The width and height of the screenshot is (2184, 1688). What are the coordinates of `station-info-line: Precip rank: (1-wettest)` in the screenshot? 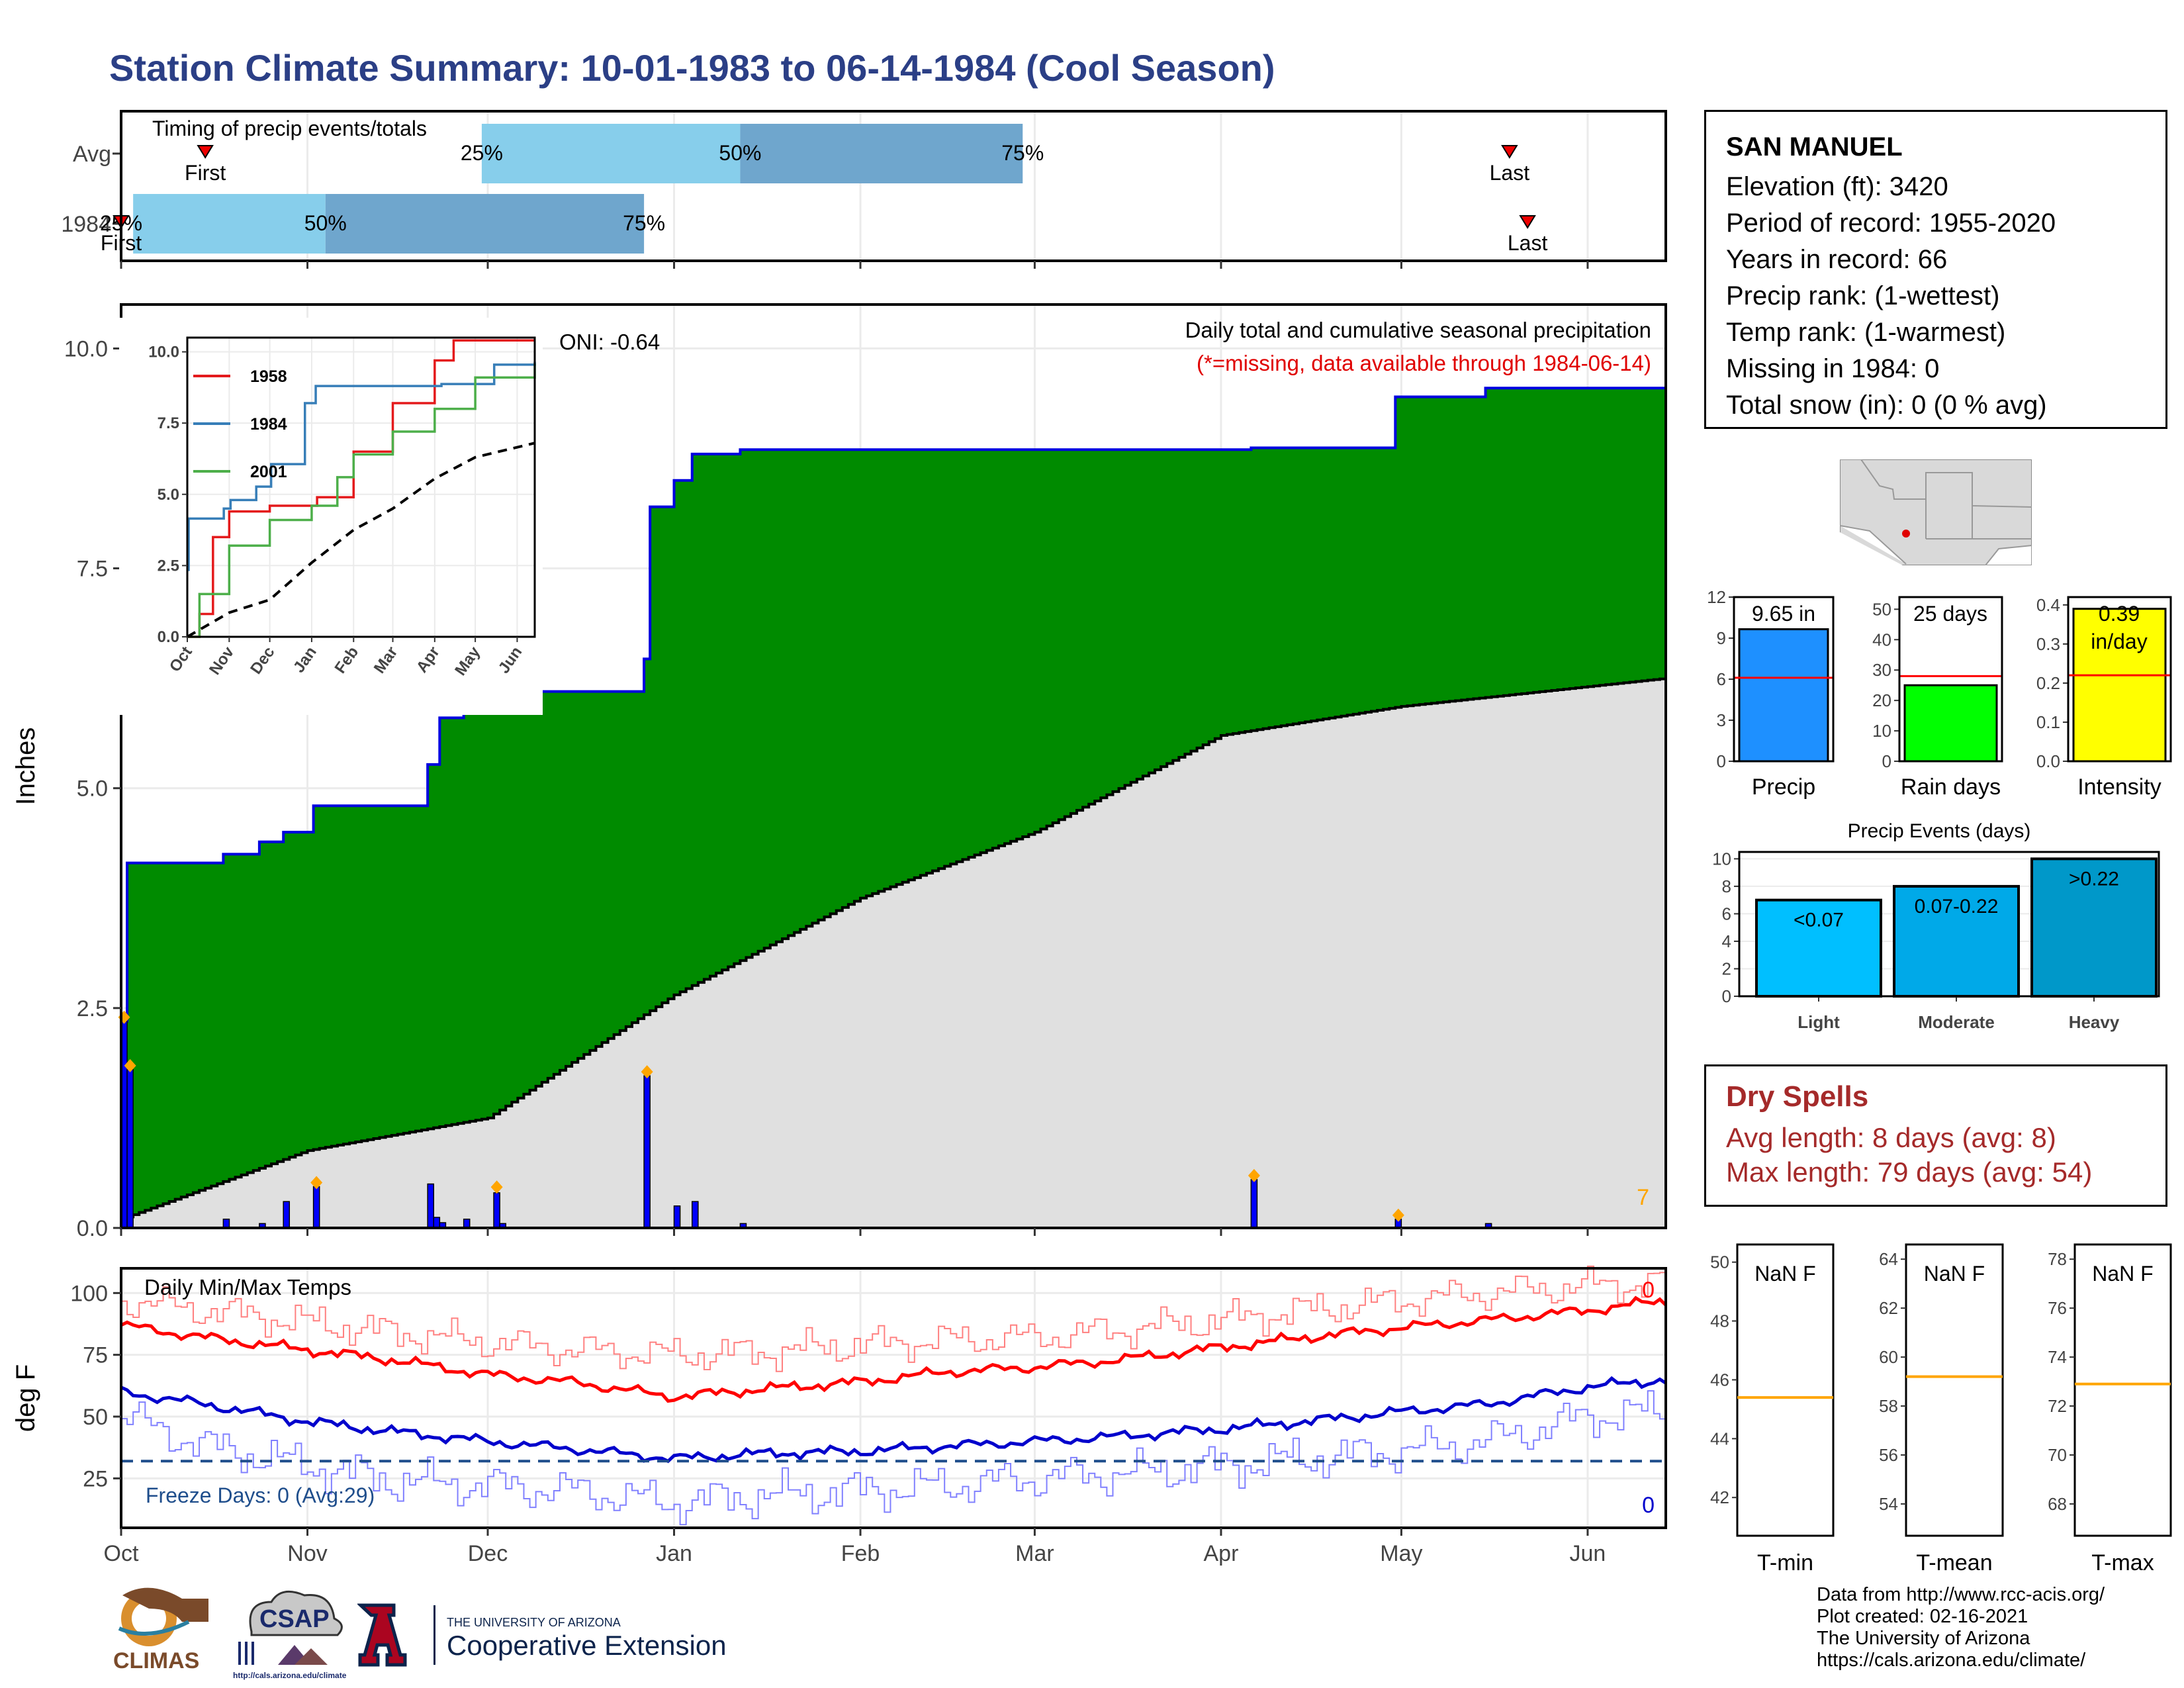 It's located at (1863, 295).